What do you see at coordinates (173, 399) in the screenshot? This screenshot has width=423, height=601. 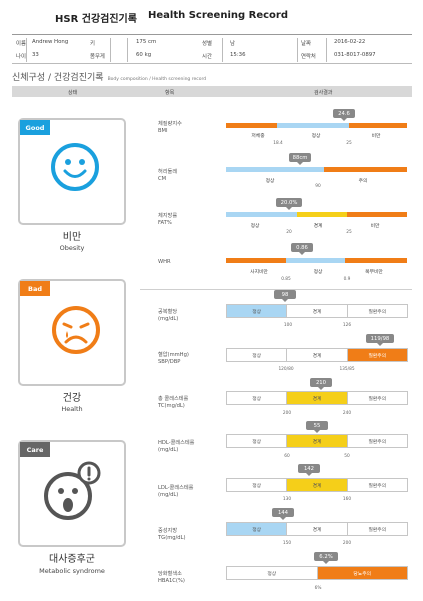 I see `tc-name: 총 콜레스테롤` at bounding box center [173, 399].